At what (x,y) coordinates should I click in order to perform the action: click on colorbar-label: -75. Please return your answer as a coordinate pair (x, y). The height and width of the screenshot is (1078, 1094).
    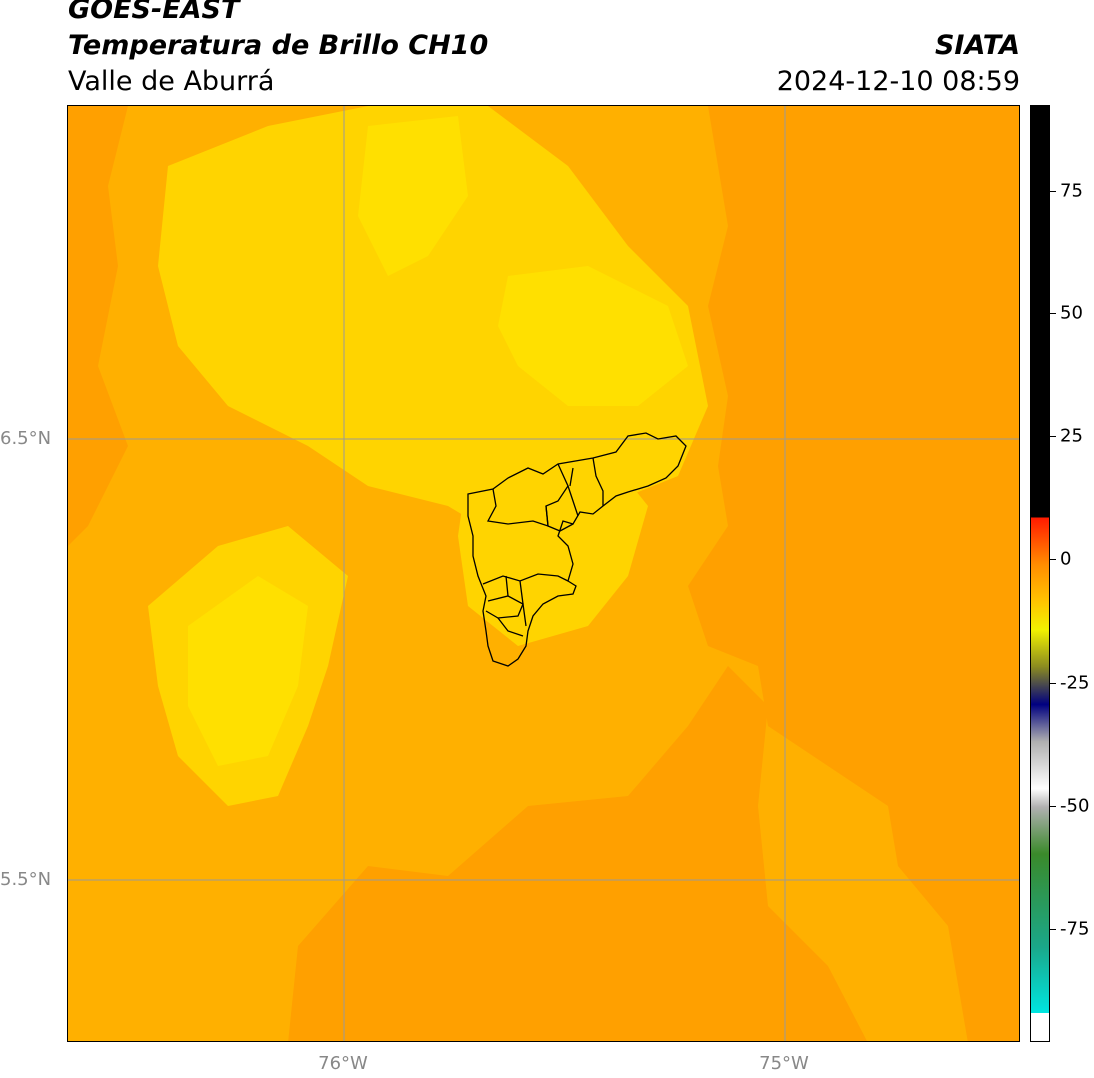
    Looking at the image, I should click on (1075, 929).